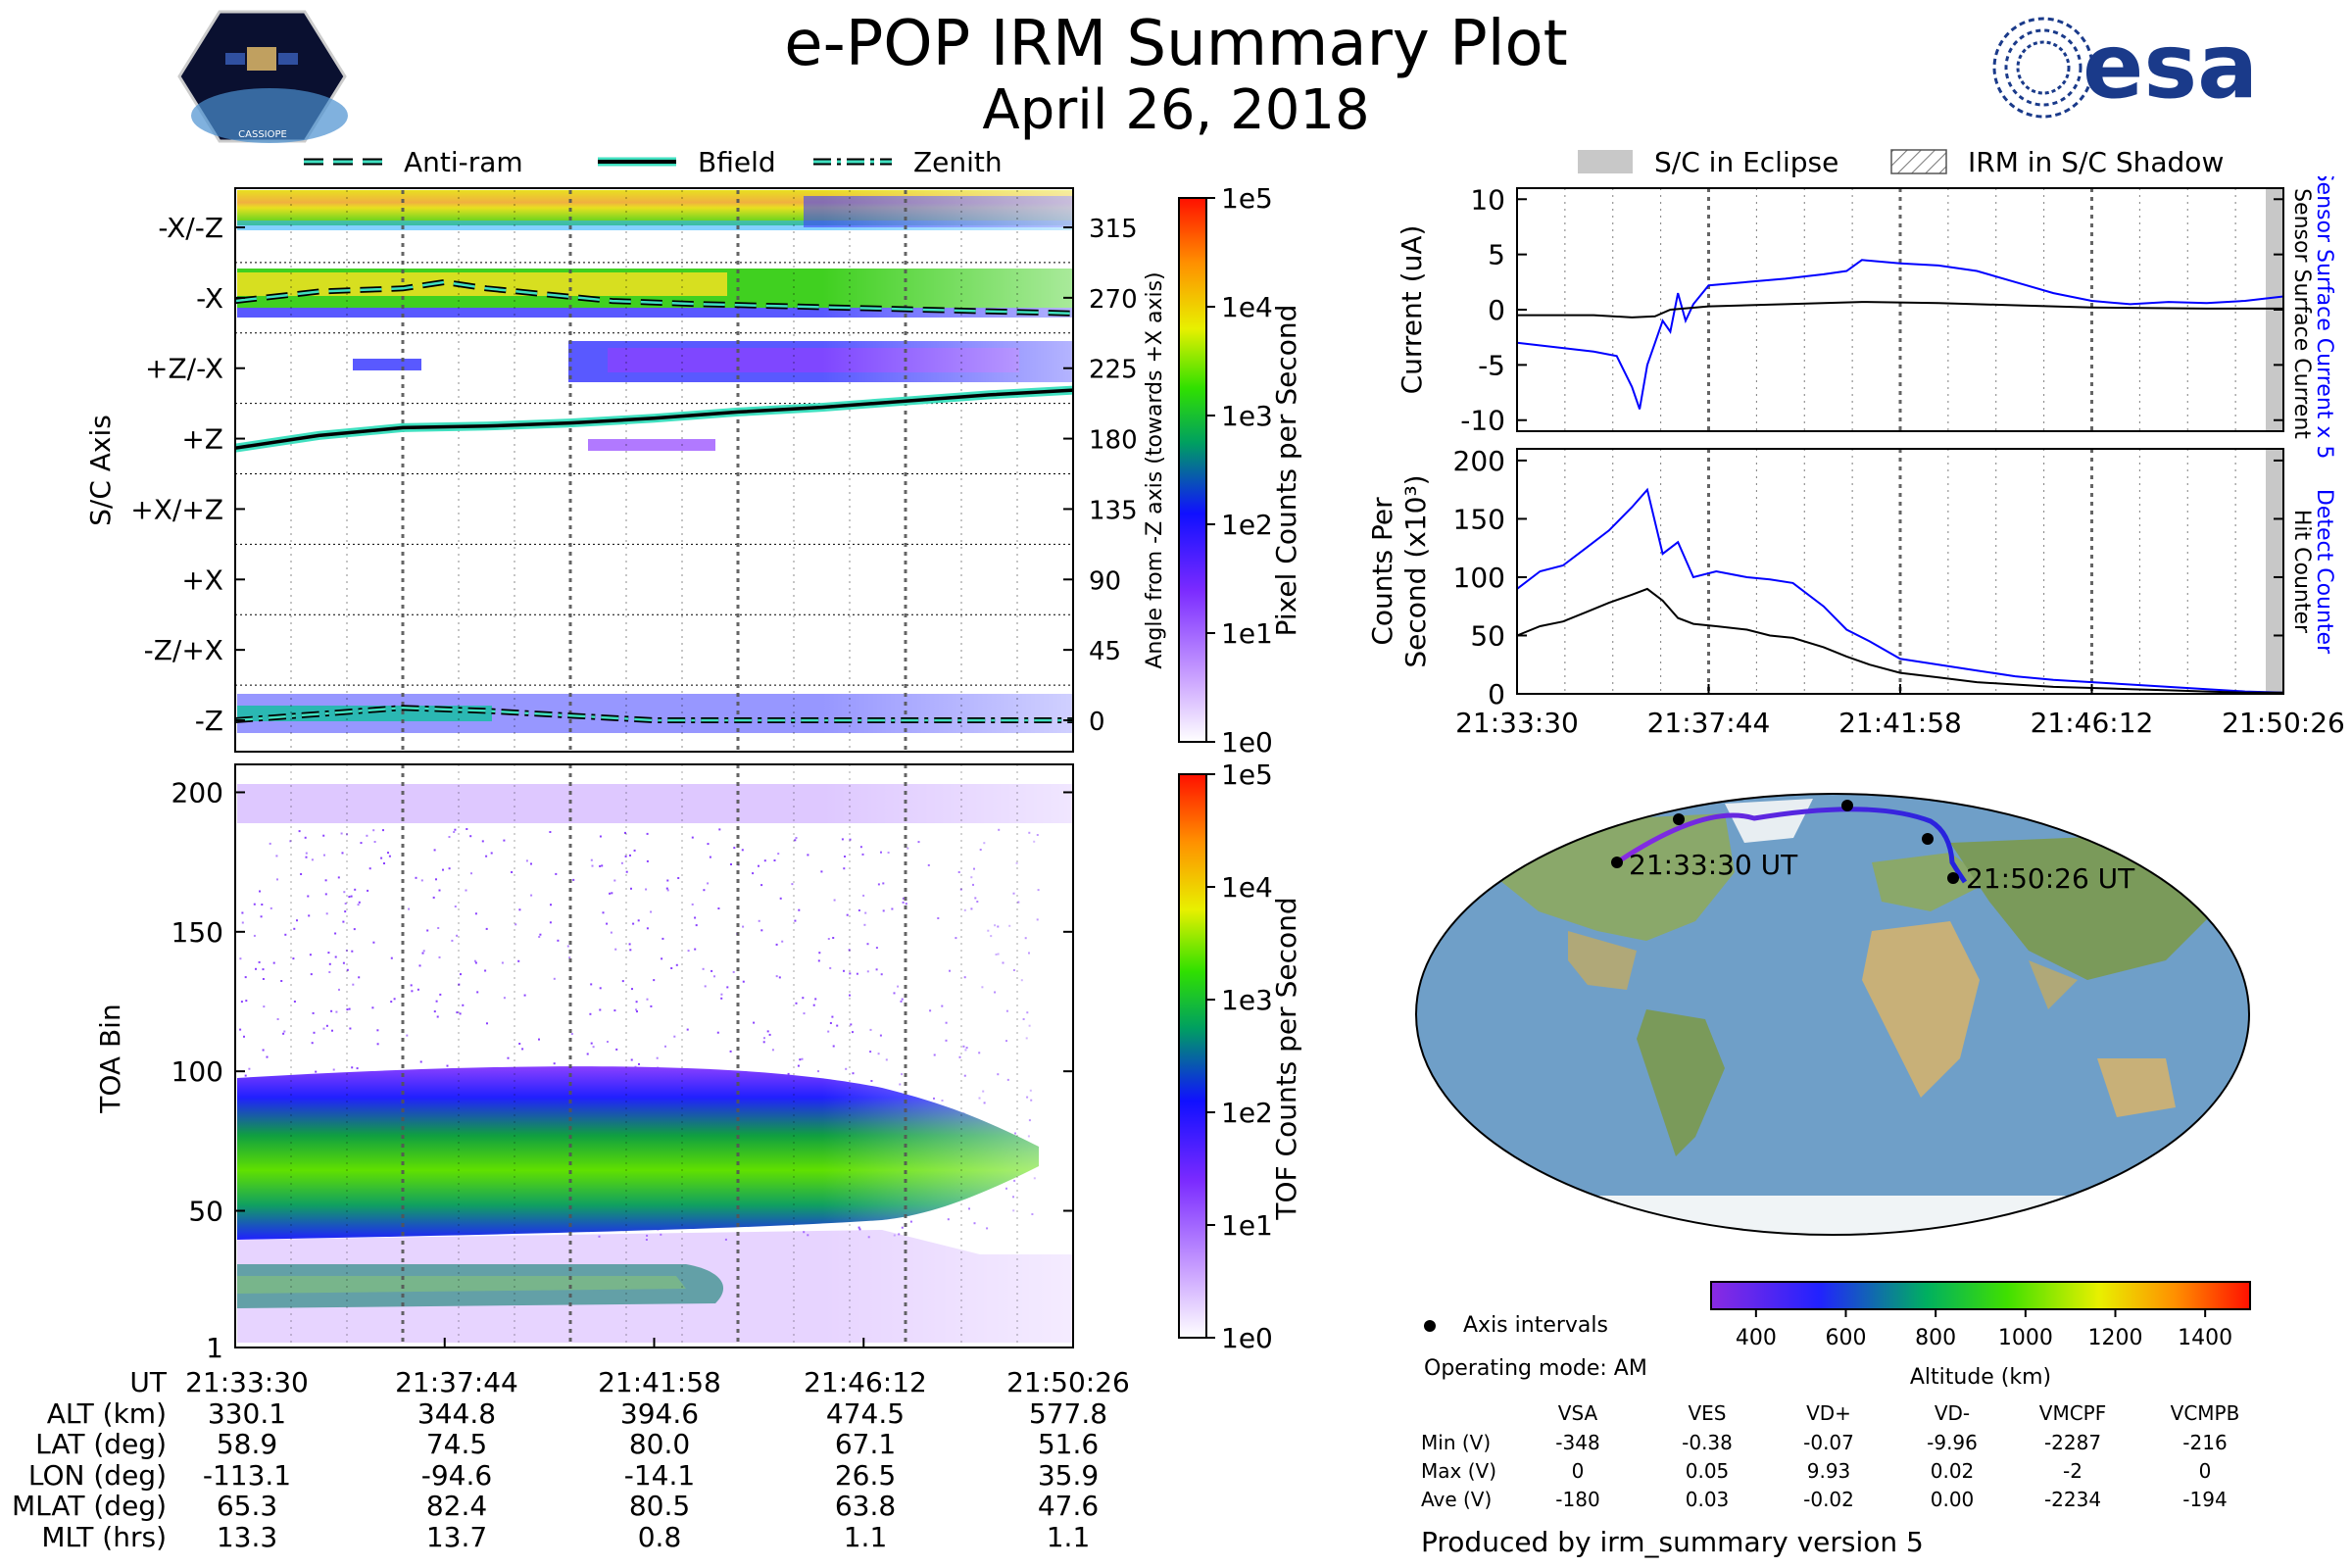 The height and width of the screenshot is (1568, 2352). Describe the element at coordinates (1516, 1325) in the screenshot. I see `axis-intervals-legend: Axis intervals` at that location.